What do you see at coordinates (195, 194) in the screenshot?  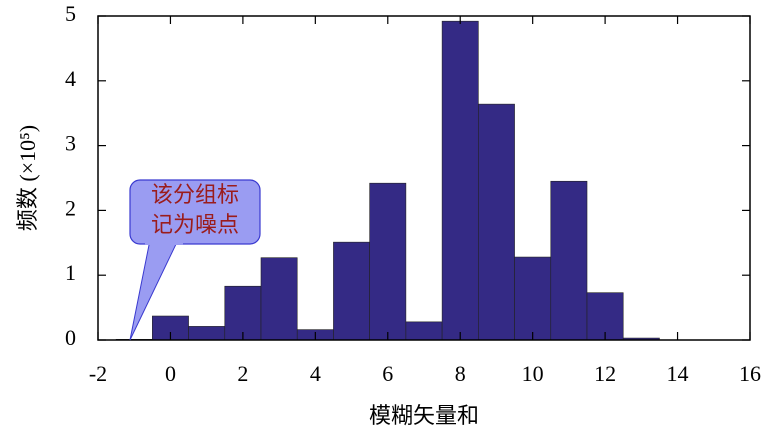 I see `annotation-text: 该分组标` at bounding box center [195, 194].